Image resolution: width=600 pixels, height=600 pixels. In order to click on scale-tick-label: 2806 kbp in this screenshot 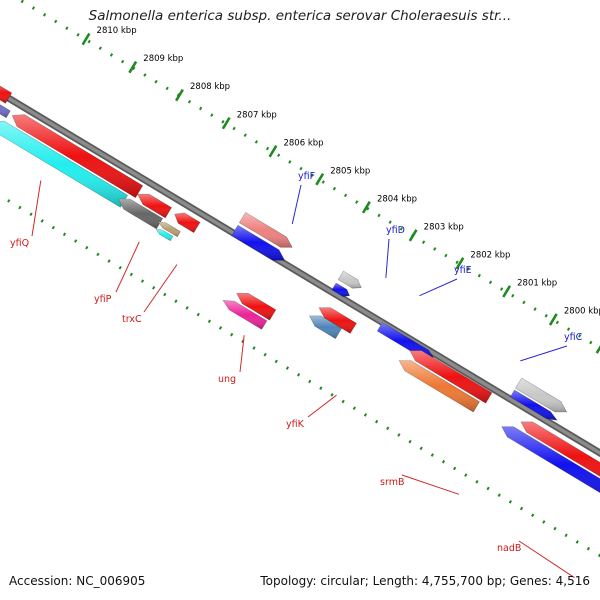, I will do `click(303, 143)`.